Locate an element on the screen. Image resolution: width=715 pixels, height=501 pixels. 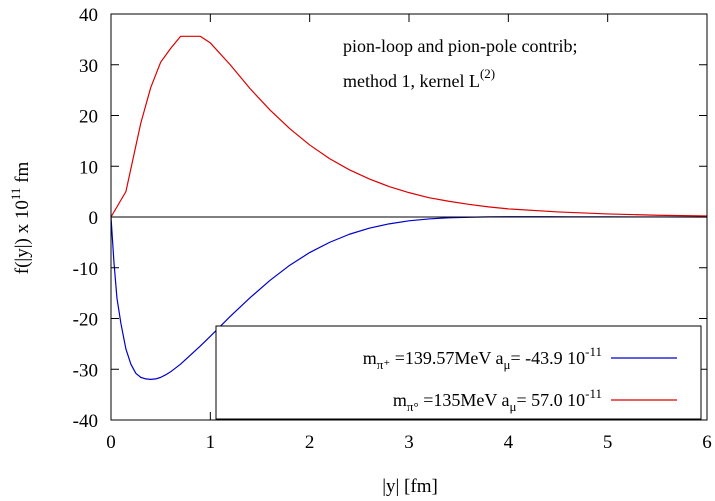
legend-entry-1-mass: =135MeV a is located at coordinates (464, 400).